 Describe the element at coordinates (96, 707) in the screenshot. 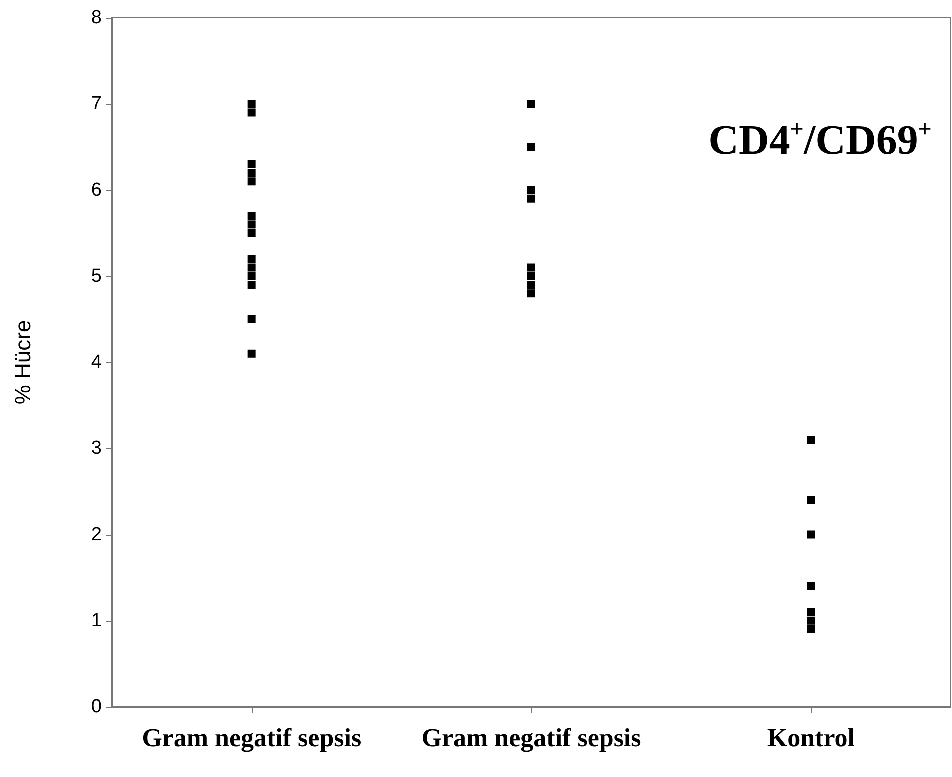

I see `y-tick-label: 0` at that location.